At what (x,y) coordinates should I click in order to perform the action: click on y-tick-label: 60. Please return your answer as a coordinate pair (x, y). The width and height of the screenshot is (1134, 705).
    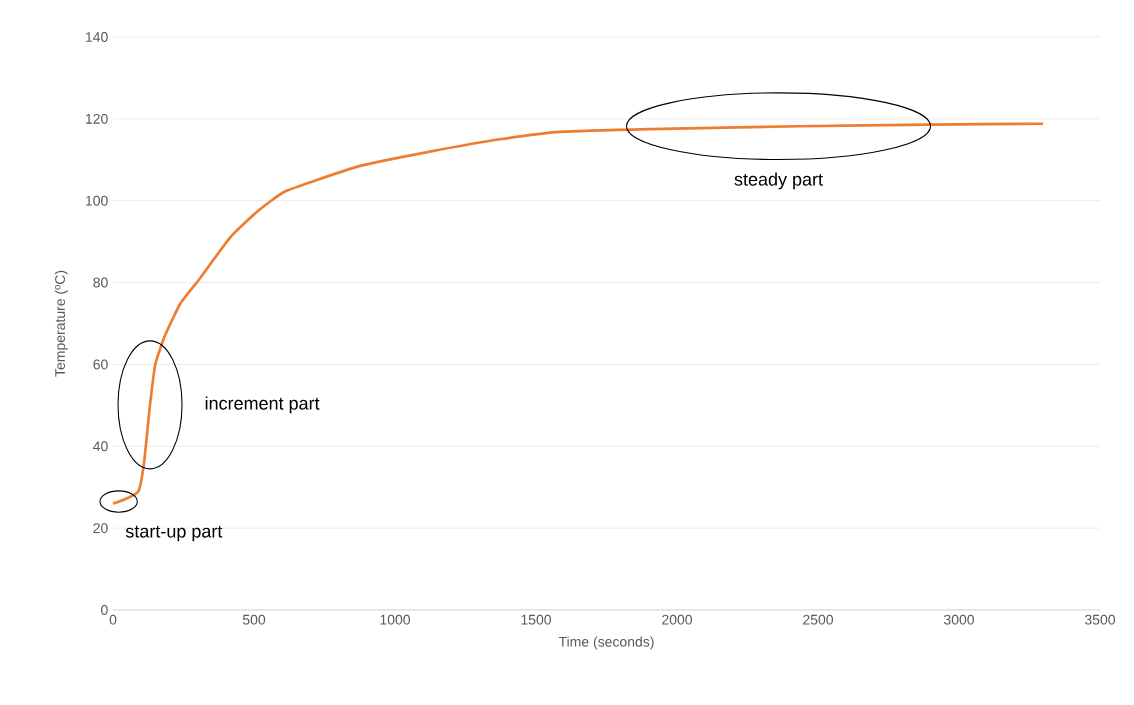
    Looking at the image, I should click on (100, 364).